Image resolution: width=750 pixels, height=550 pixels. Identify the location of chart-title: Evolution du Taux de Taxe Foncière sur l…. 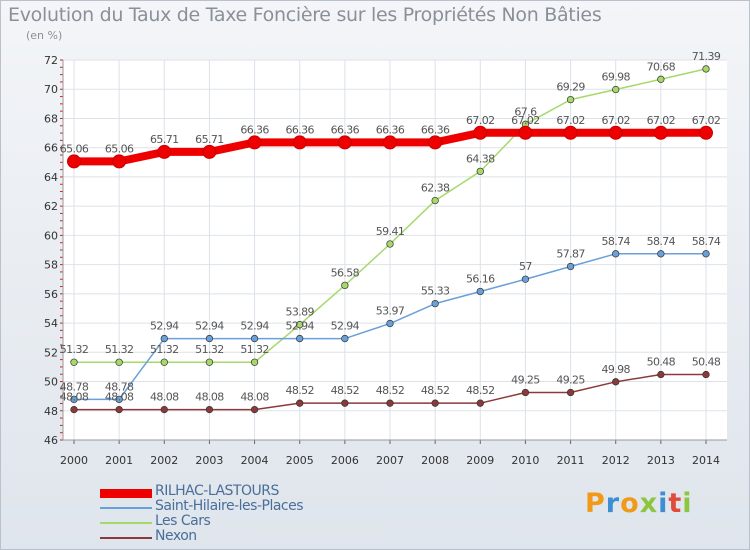
(305, 15).